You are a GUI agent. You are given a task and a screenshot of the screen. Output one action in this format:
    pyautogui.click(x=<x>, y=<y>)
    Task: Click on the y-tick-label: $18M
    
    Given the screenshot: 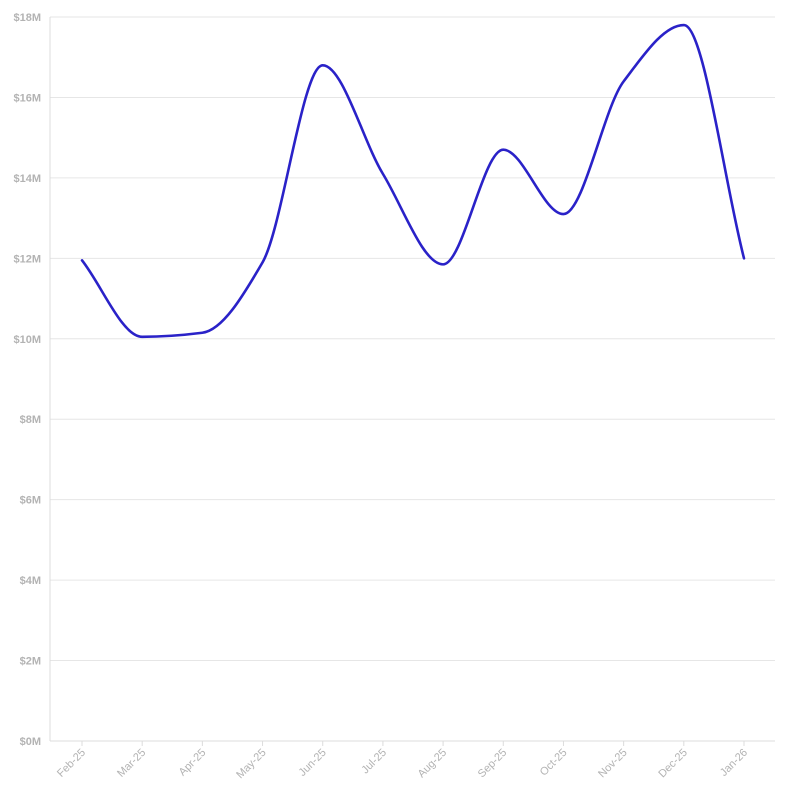 What is the action you would take?
    pyautogui.click(x=27, y=18)
    